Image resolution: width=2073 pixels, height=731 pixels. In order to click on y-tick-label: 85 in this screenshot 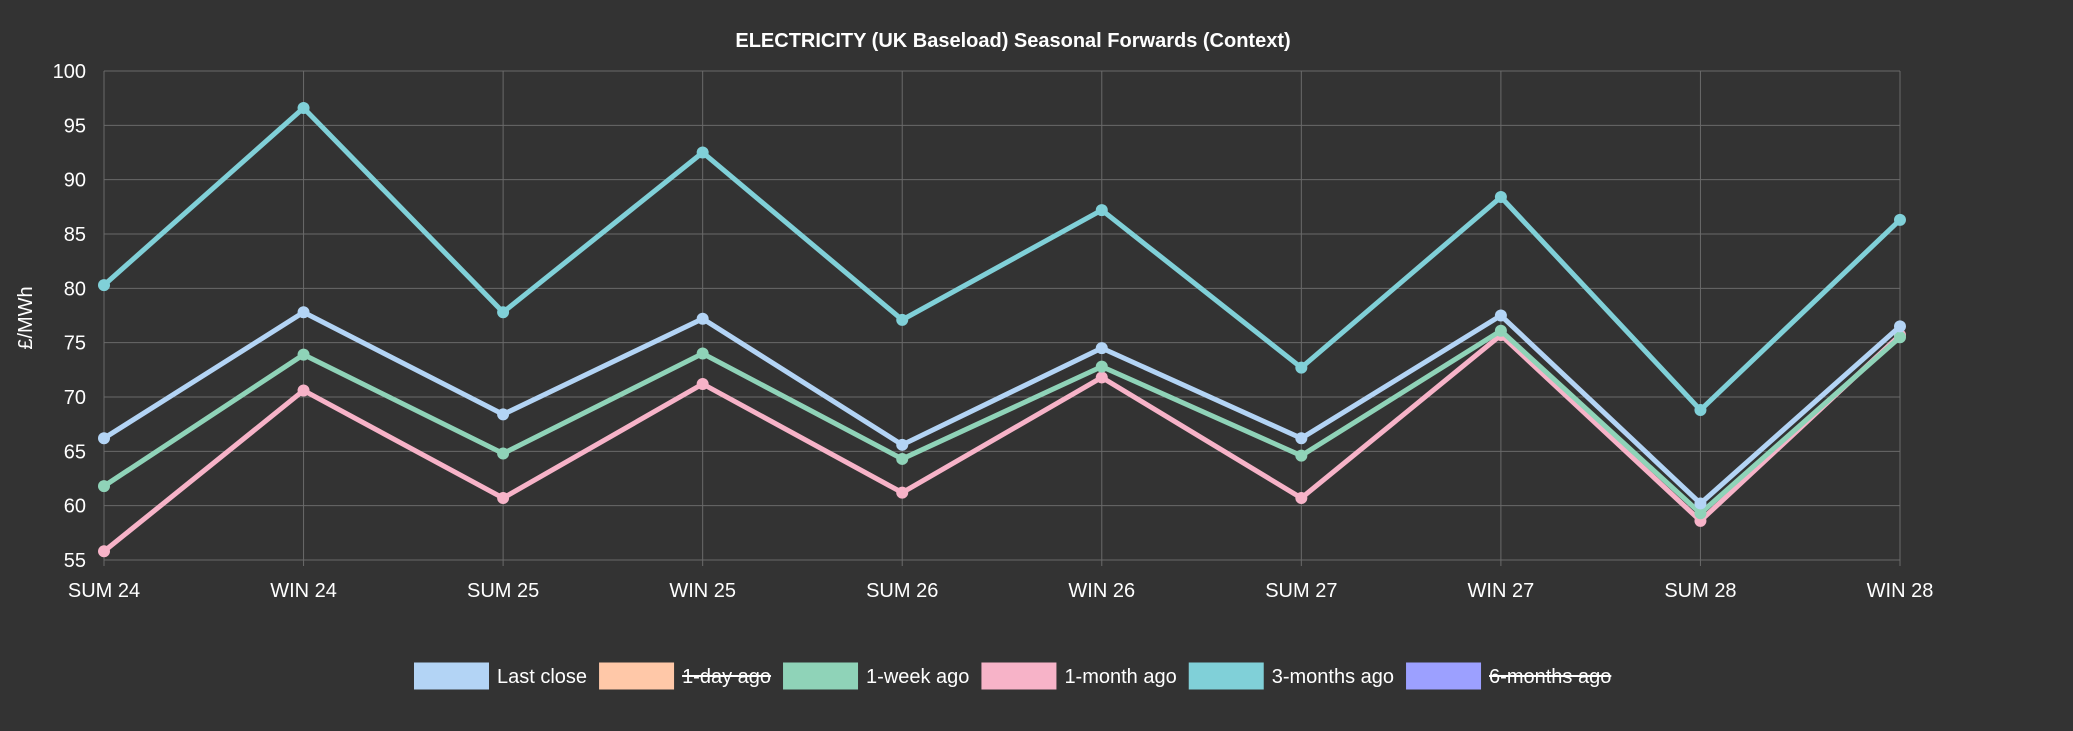, I will do `click(75, 235)`.